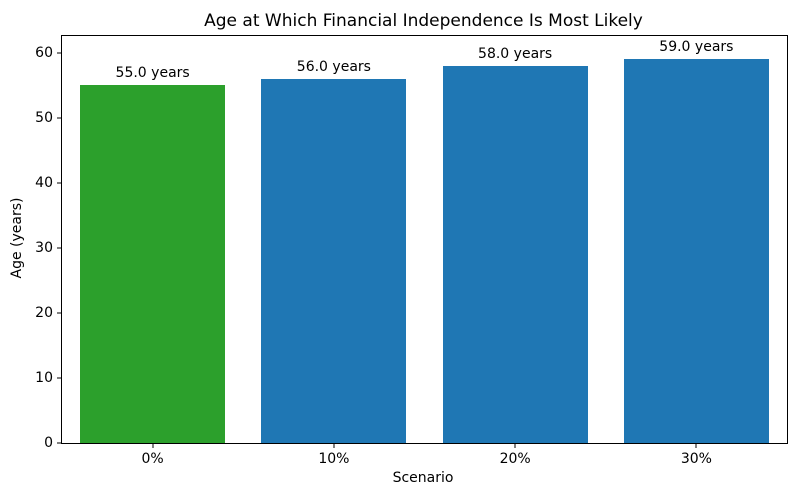  Describe the element at coordinates (44, 312) in the screenshot. I see `y-tick-label: 20` at that location.